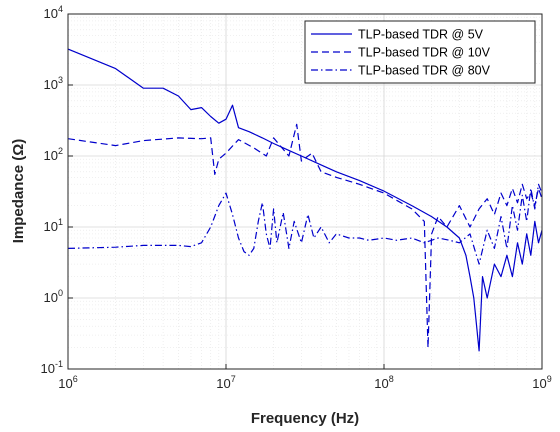 The image size is (560, 432). Describe the element at coordinates (424, 53) in the screenshot. I see `legend-label-10v: TLP-based TDR @ 10V` at that location.